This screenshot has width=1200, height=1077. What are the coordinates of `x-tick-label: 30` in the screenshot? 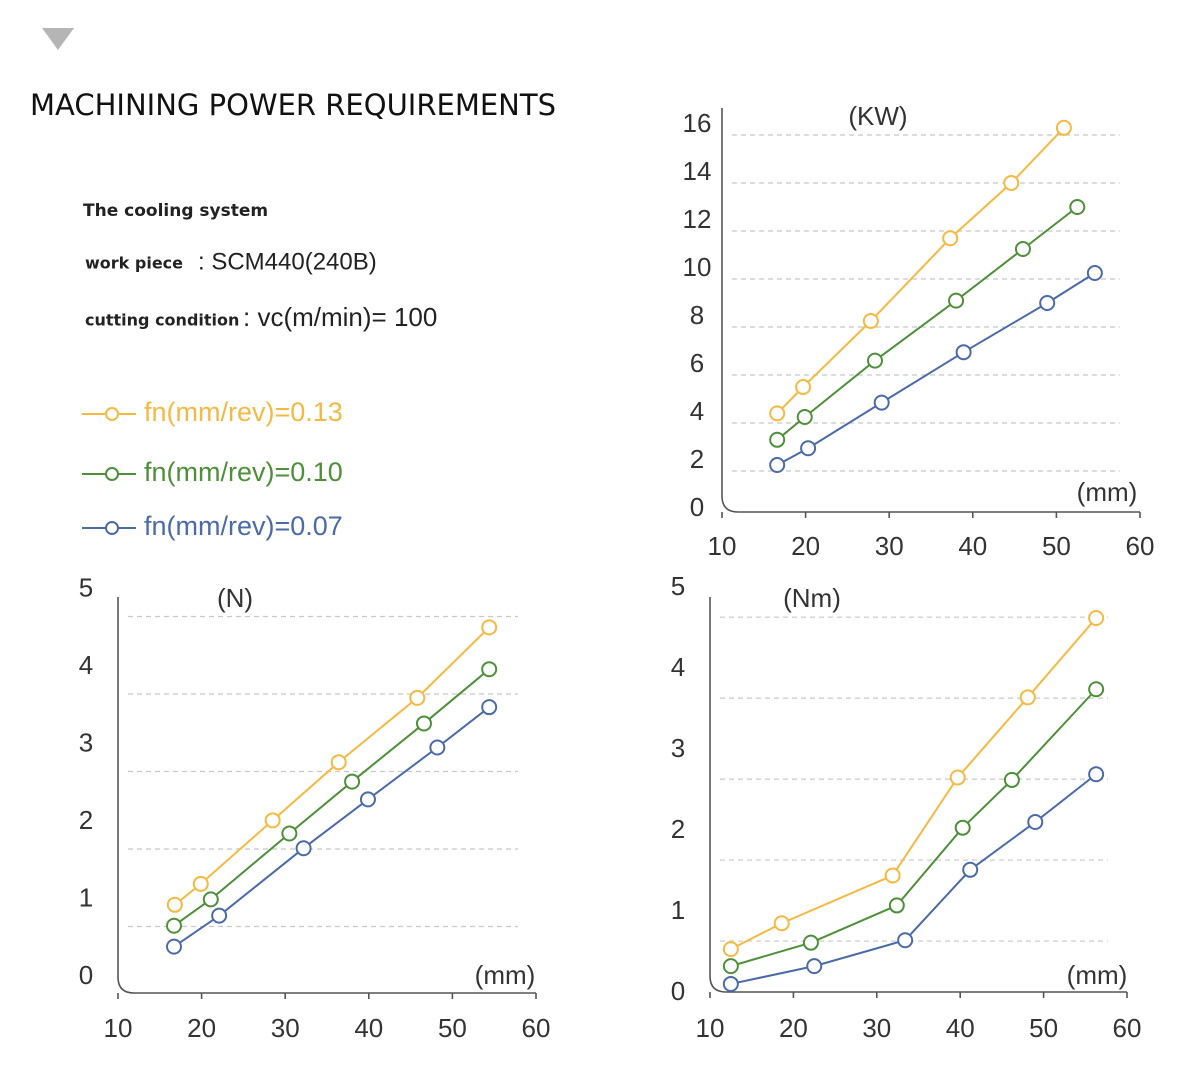 It's located at (876, 1028).